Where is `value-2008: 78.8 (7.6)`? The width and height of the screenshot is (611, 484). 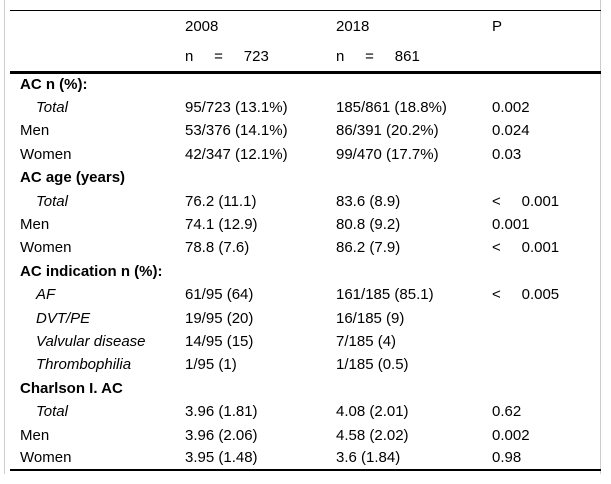
value-2008: 78.8 (7.6) is located at coordinates (217, 248).